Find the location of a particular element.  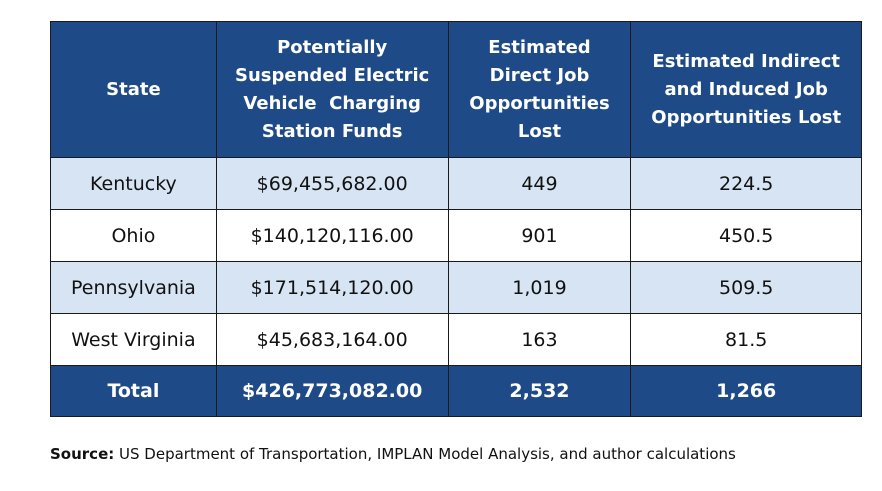

cell-state: Pennsylvania is located at coordinates (133, 287).